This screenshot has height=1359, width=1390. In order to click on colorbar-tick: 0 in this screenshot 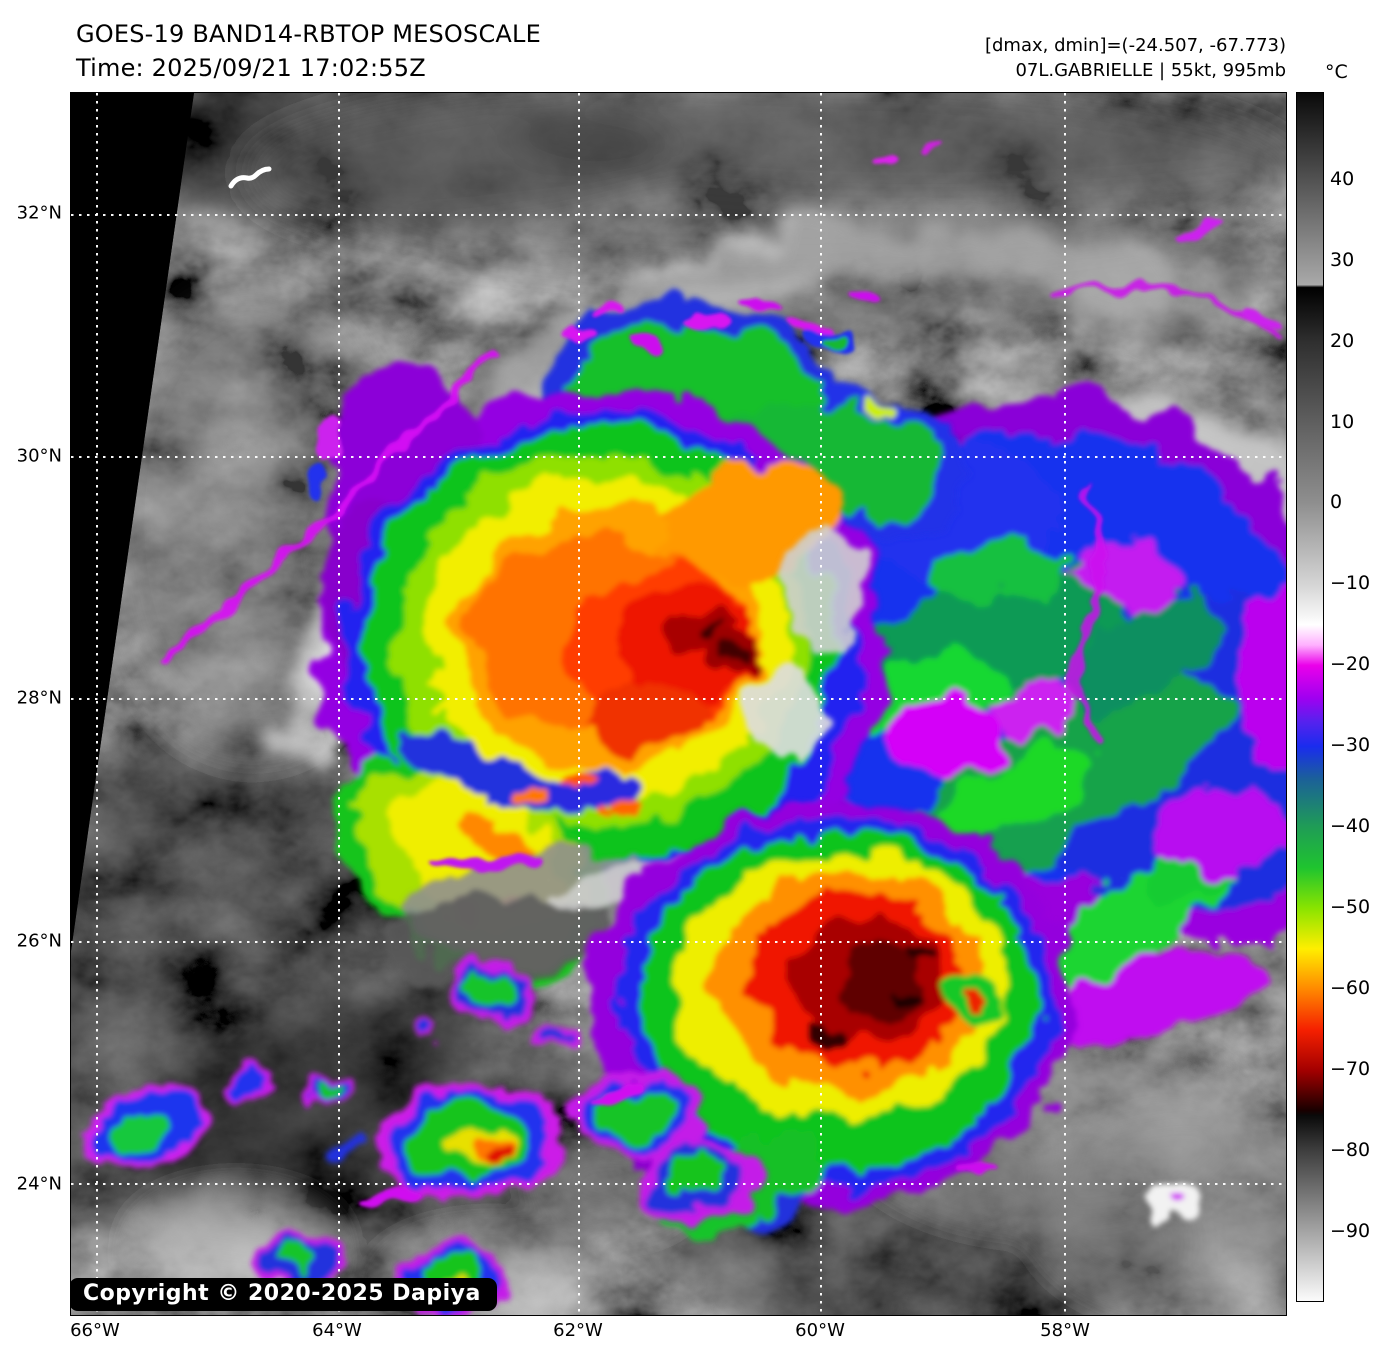, I will do `click(1336, 502)`.